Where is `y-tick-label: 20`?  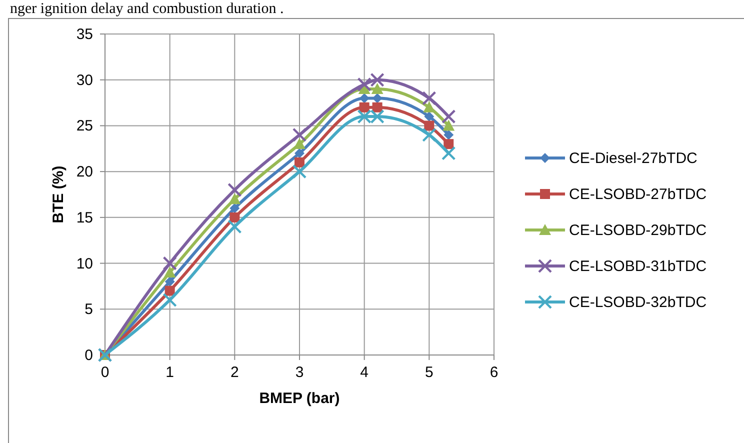 y-tick-label: 20 is located at coordinates (84, 172).